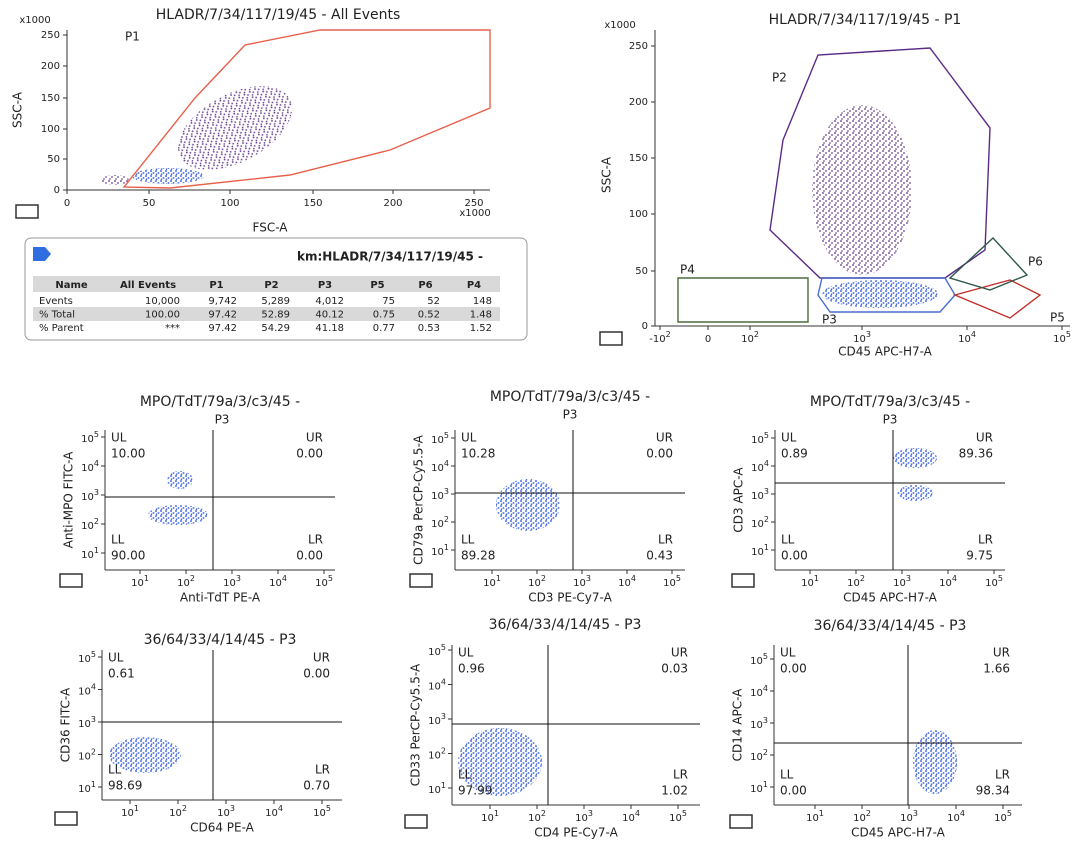 The height and width of the screenshot is (846, 1076). Describe the element at coordinates (473, 203) in the screenshot. I see `x-tick-label: 250` at that location.